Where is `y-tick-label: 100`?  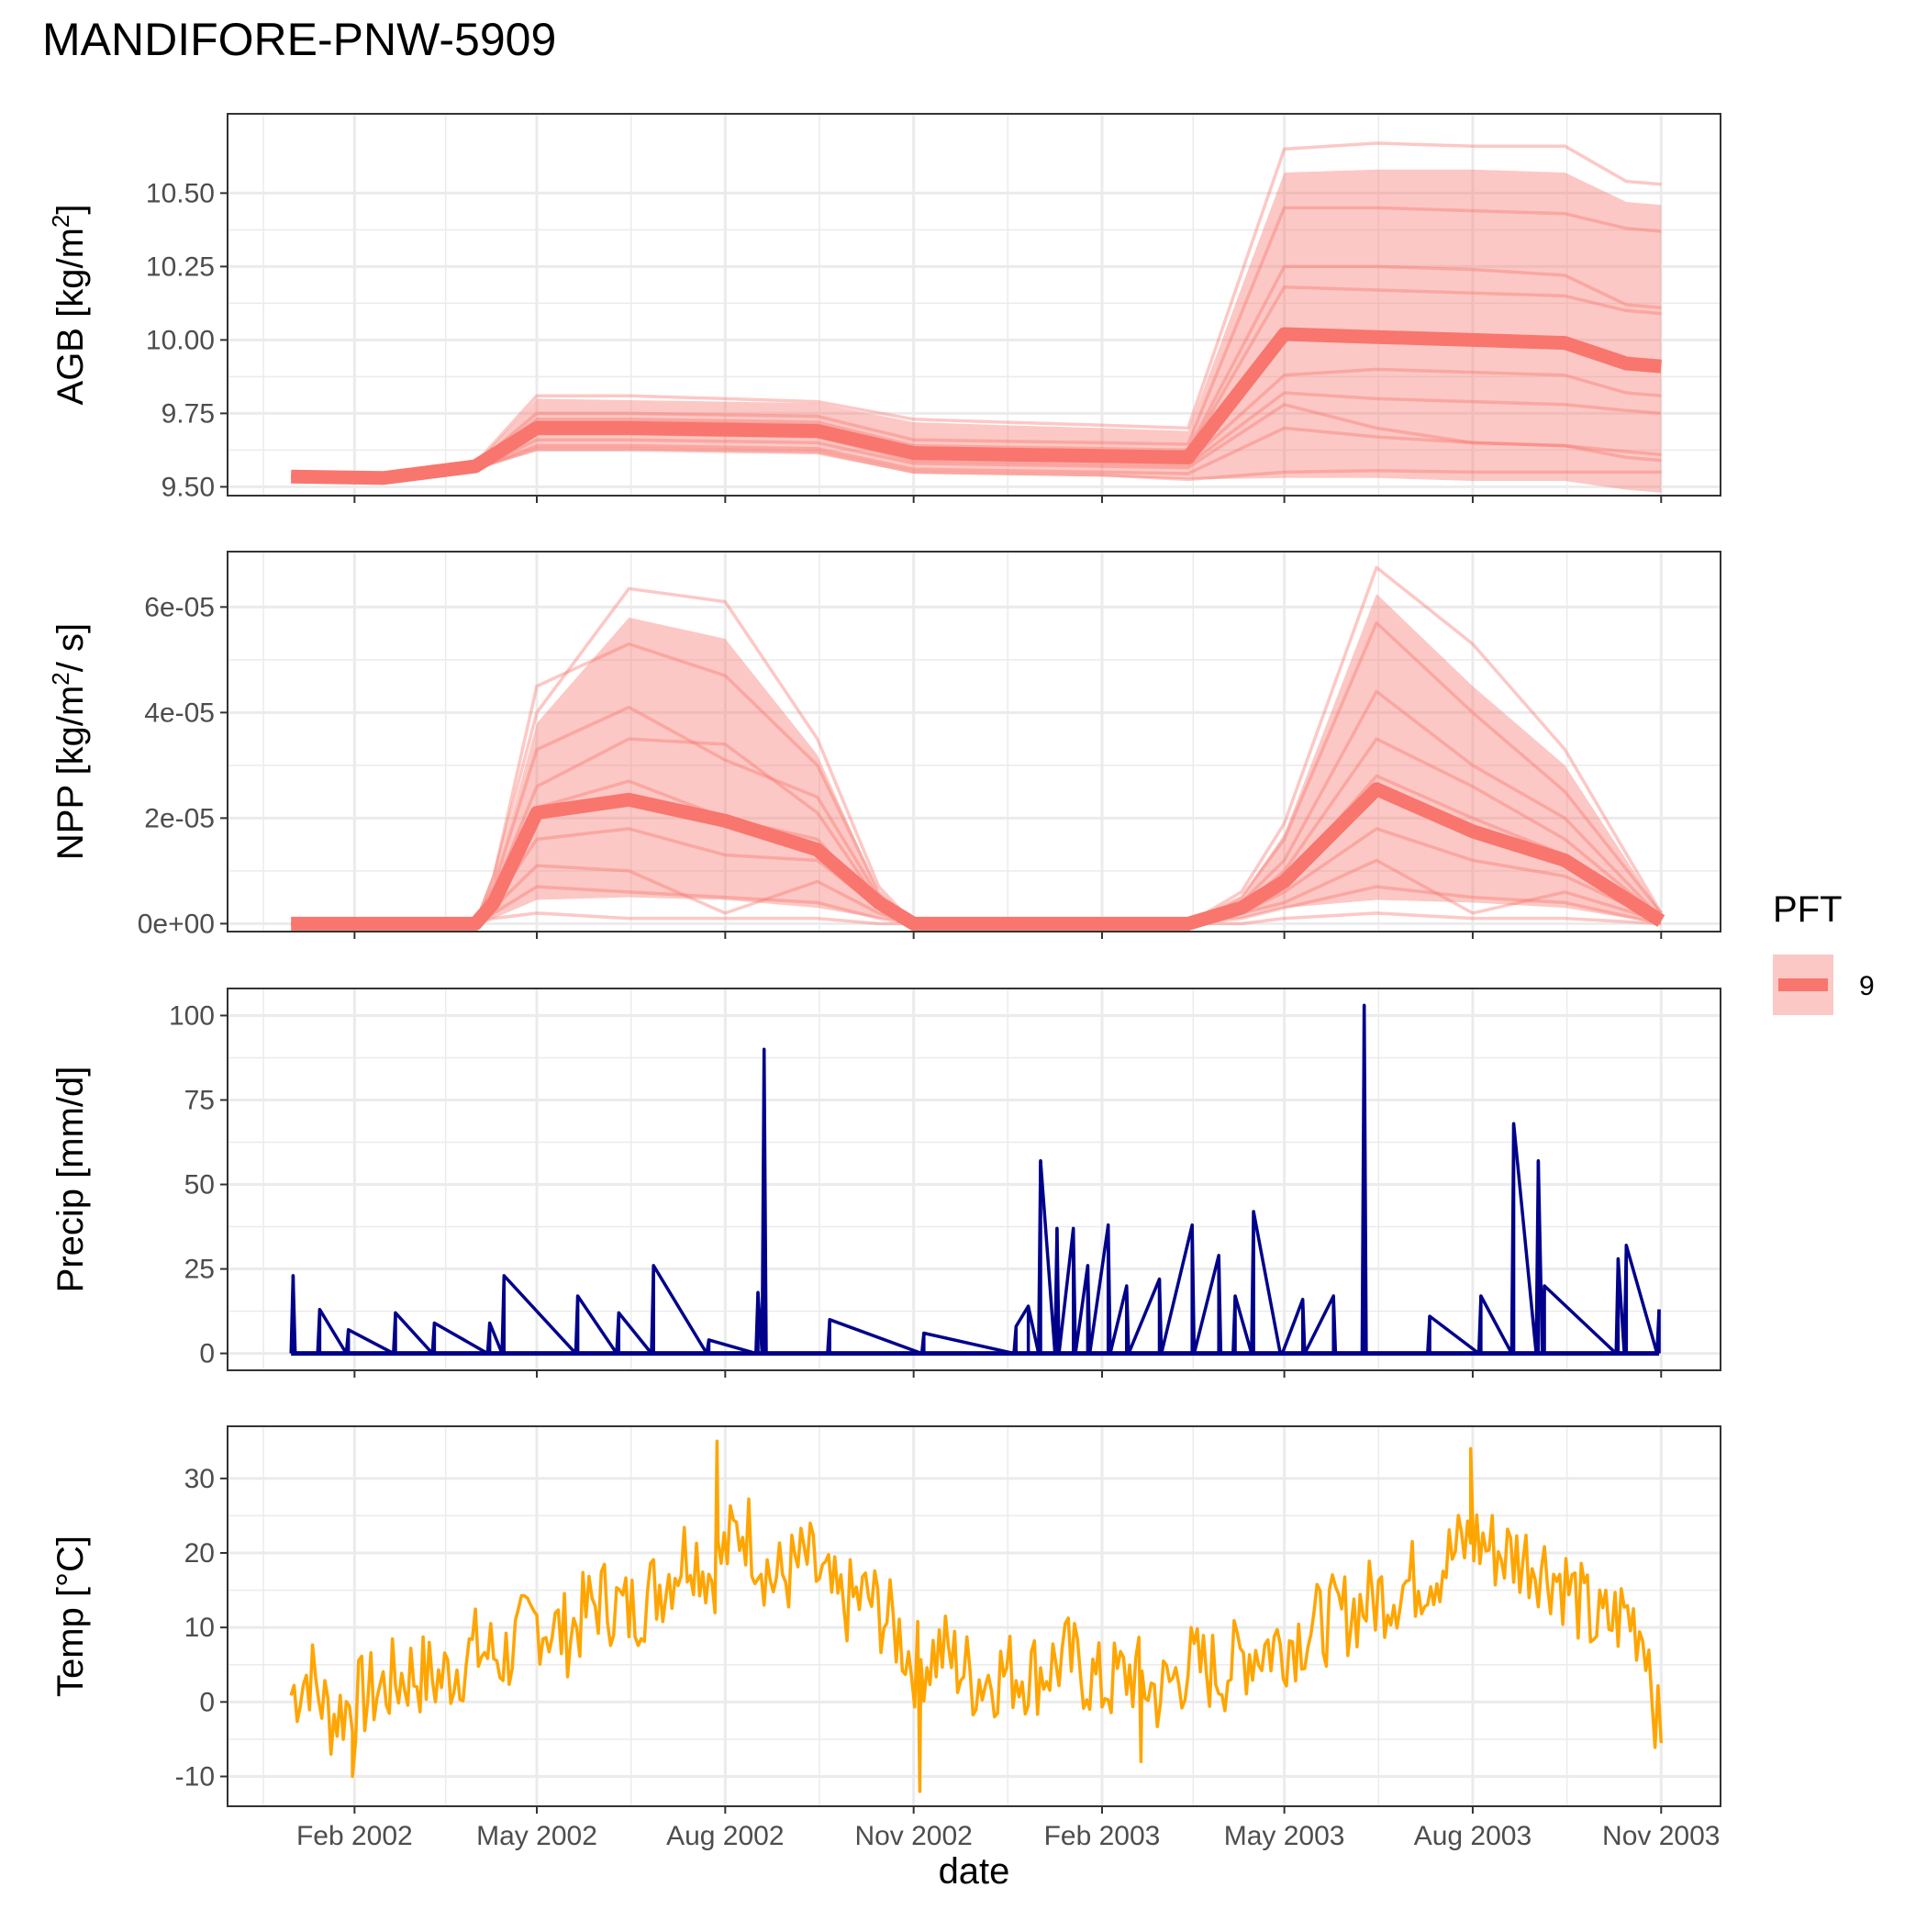
y-tick-label: 100 is located at coordinates (192, 1016).